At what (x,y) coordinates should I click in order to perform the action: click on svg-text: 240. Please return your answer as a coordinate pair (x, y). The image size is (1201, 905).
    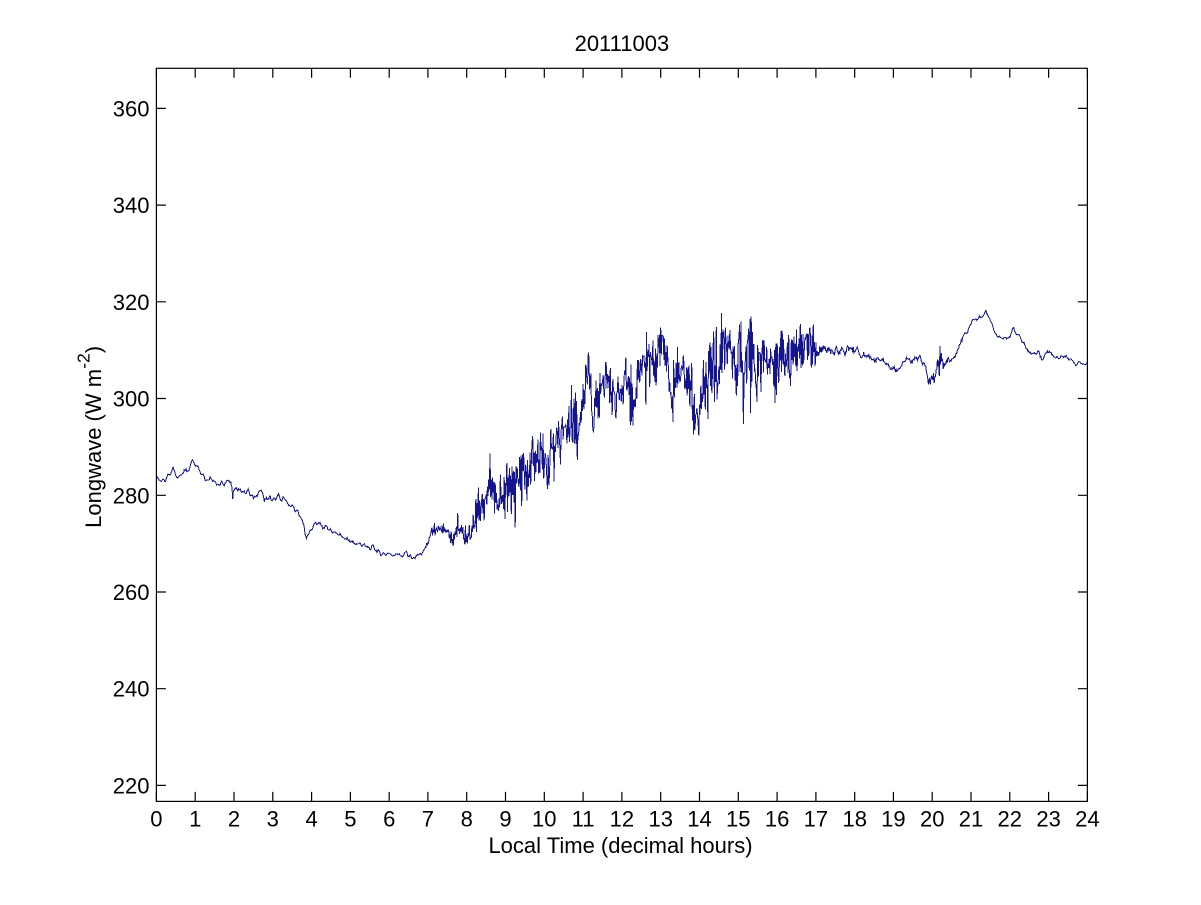
    Looking at the image, I should click on (131, 689).